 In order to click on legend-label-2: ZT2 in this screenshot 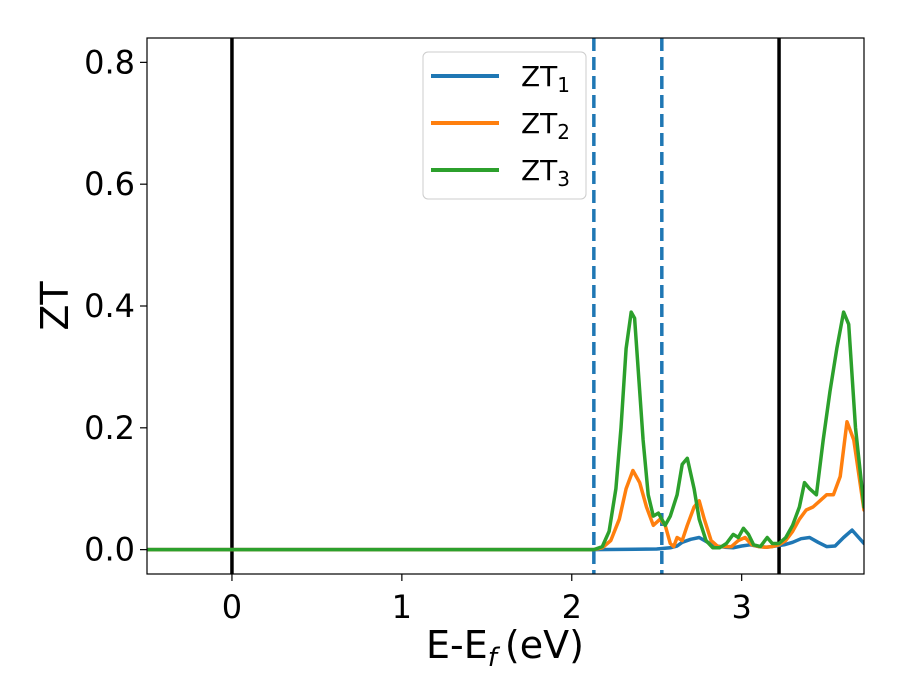, I will do `click(545, 125)`.